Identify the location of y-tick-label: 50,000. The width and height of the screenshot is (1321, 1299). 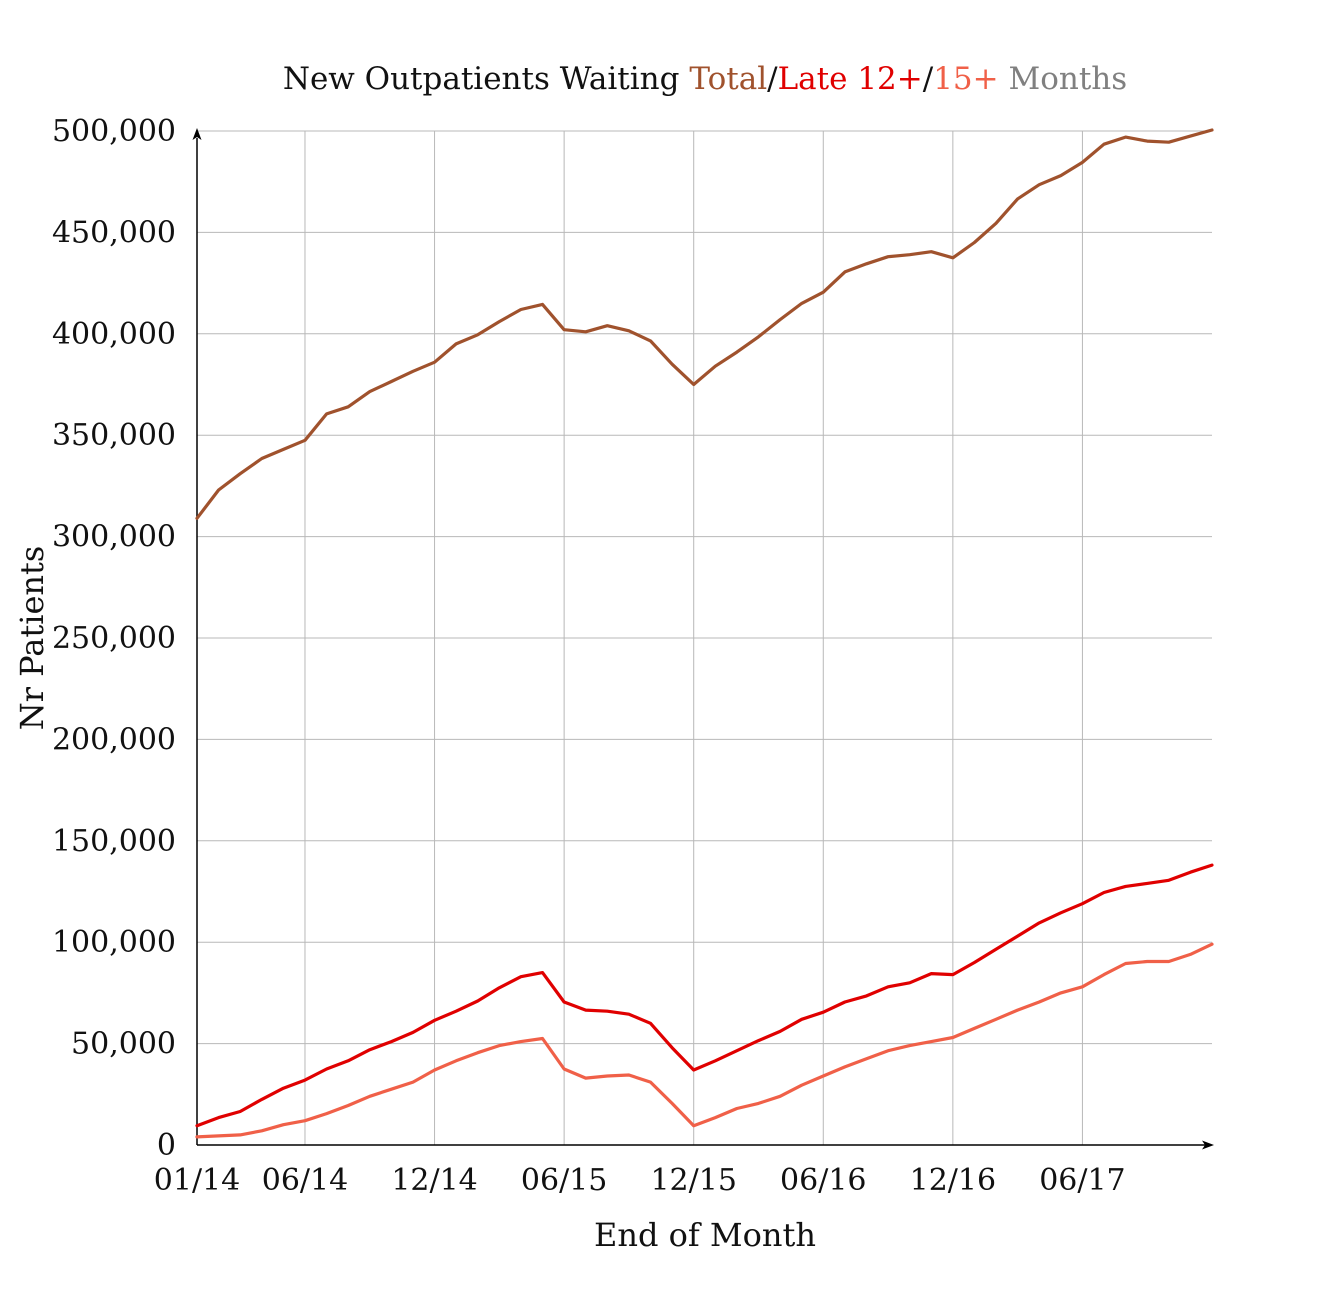
(123, 1044).